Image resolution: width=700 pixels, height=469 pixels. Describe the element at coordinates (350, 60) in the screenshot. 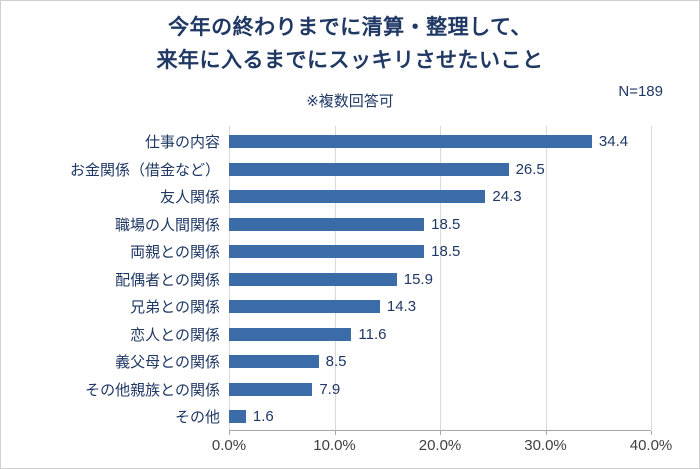

I see `chart-title-line2: 来年に入るまでにスッキリさせたいこと` at that location.